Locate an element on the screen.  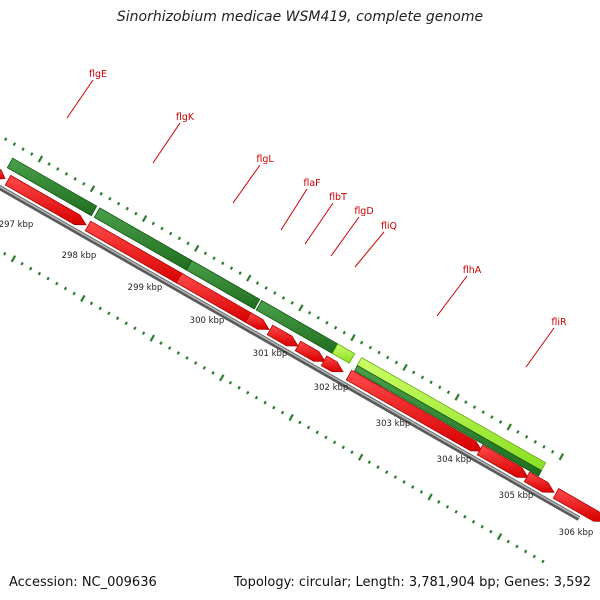
scale-label: 305 kbp is located at coordinates (516, 496).